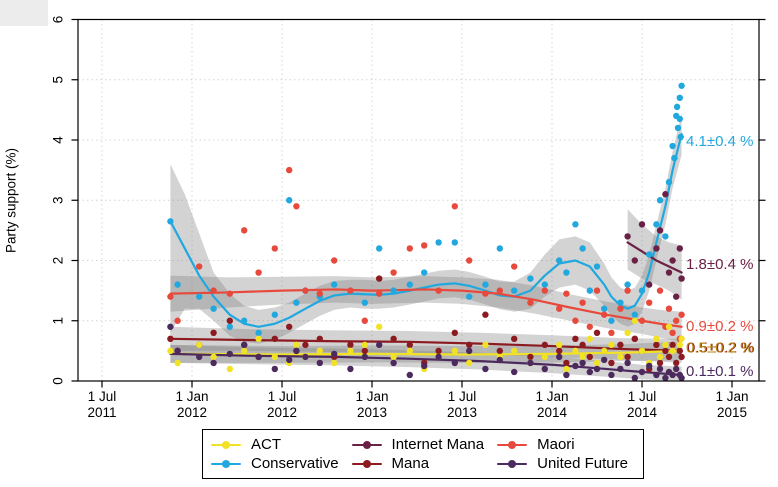 The image size is (778, 487). I want to click on legend-item-act: ACT, so click(278, 444).